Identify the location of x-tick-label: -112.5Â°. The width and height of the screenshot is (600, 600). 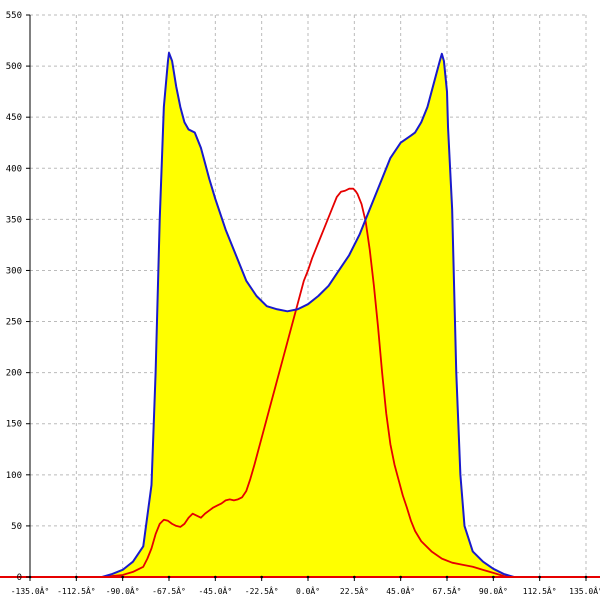
(76, 590).